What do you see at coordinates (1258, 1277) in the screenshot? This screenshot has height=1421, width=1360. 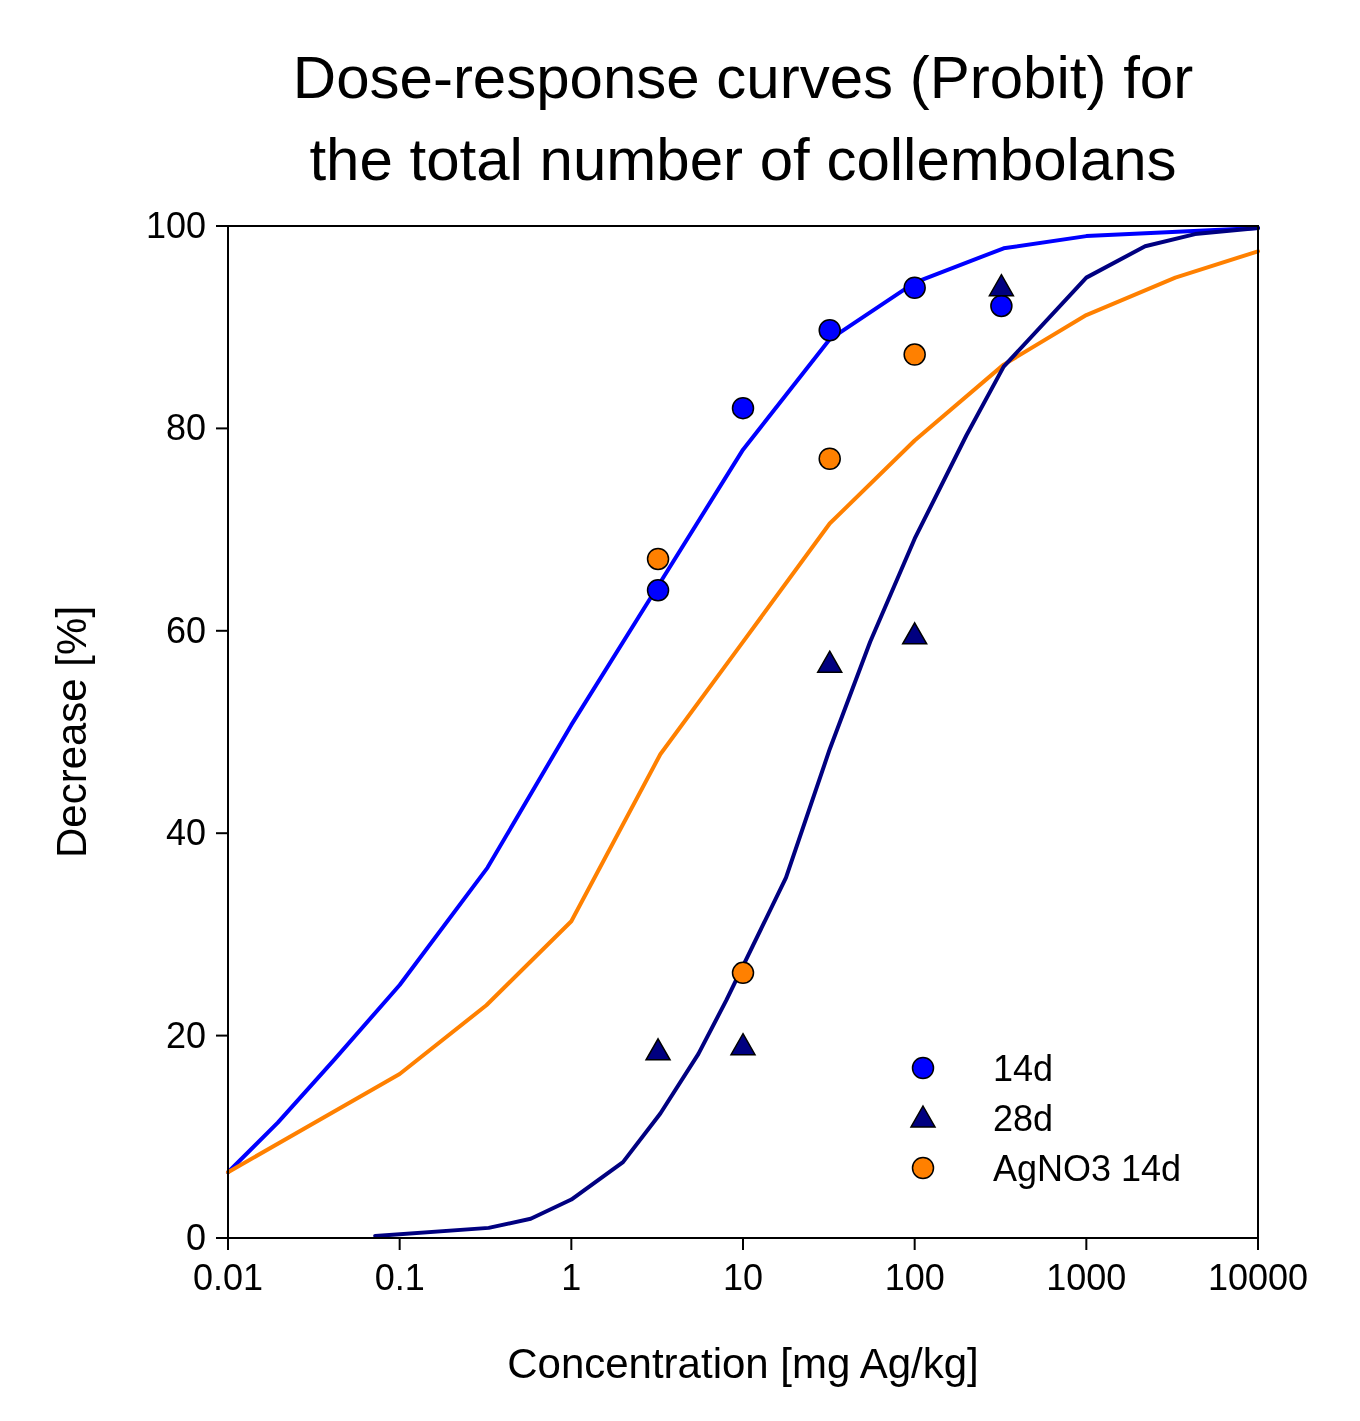 I see `x-tick-label: 10000` at bounding box center [1258, 1277].